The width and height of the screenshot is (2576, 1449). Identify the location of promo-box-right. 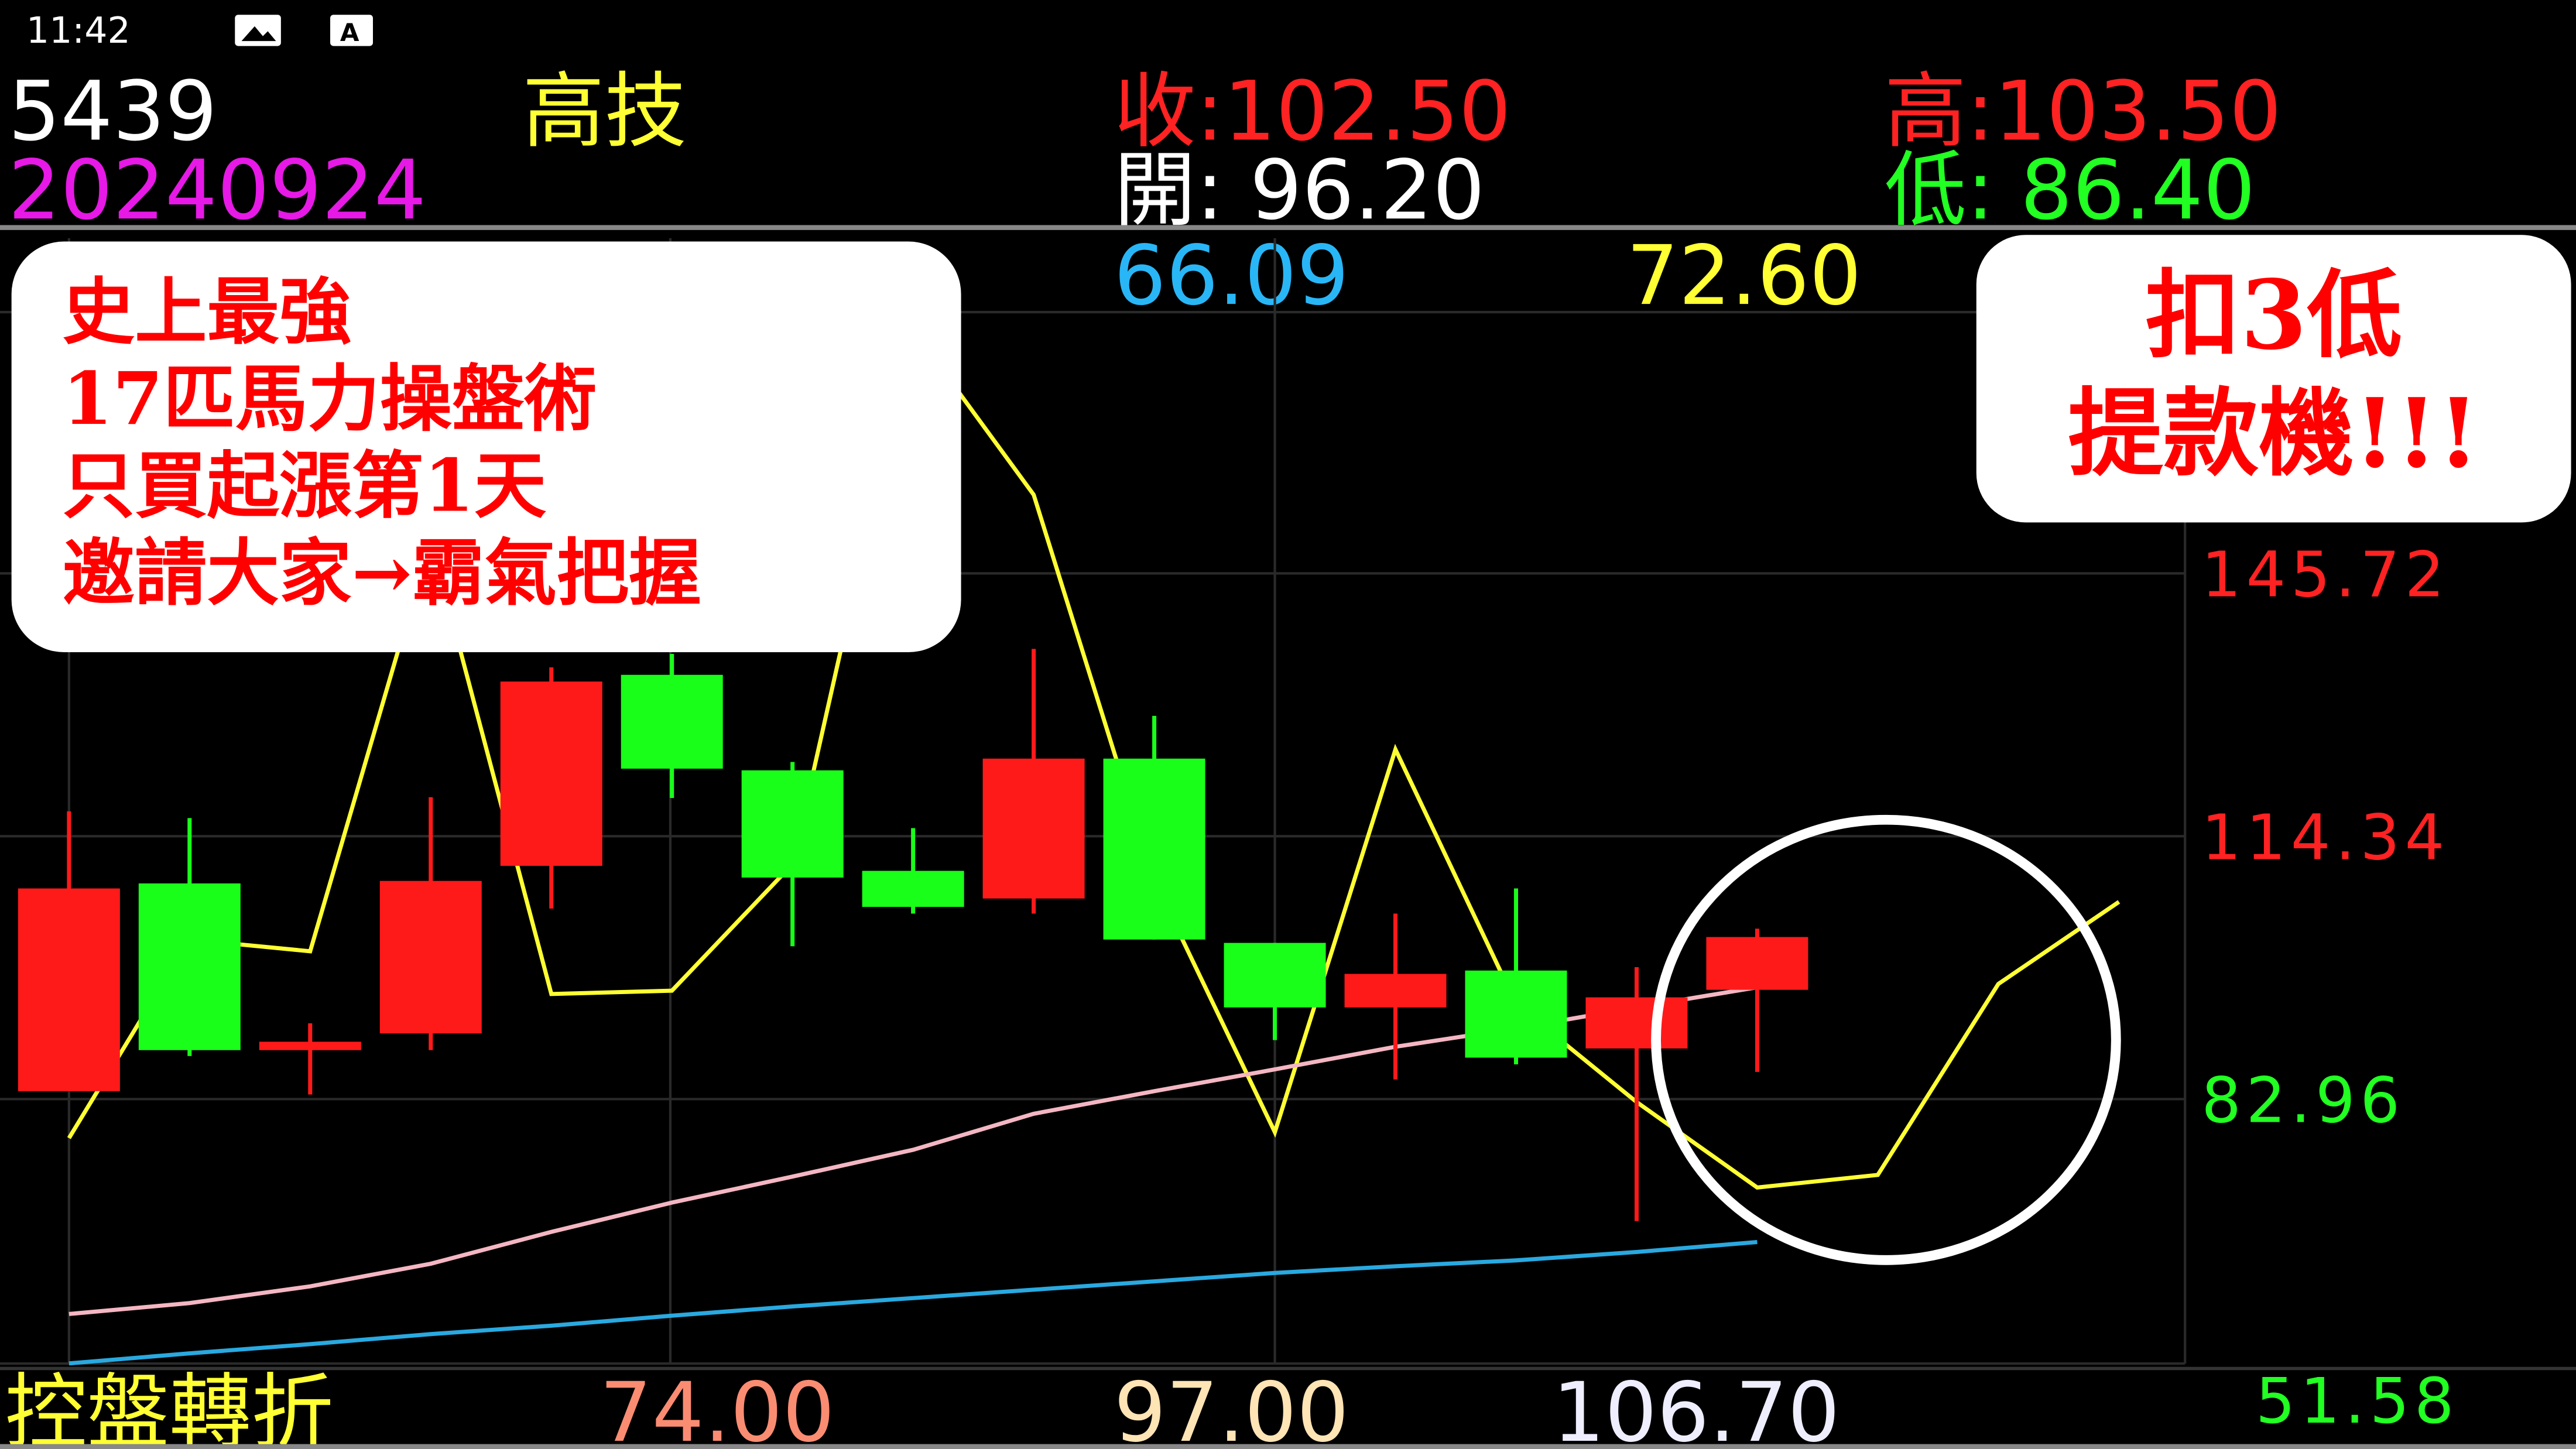
(2273, 379).